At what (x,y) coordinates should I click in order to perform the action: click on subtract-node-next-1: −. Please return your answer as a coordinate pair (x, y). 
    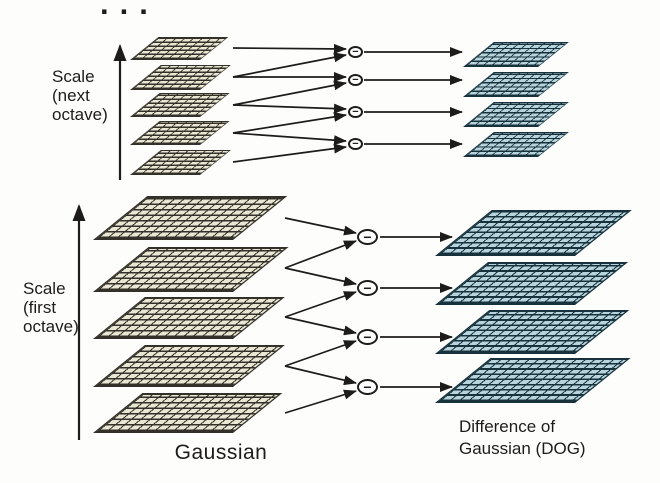
    Looking at the image, I should click on (355, 144).